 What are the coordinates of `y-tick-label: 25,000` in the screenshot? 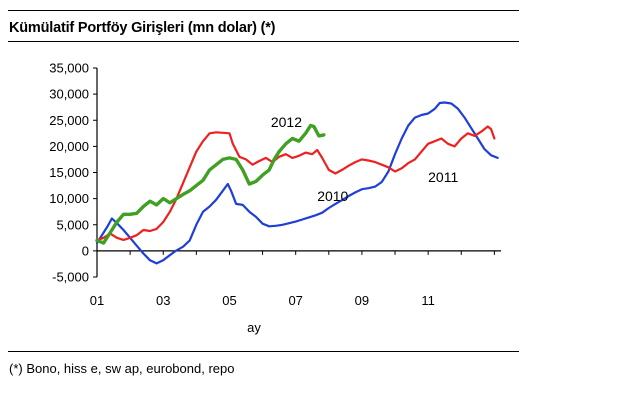 It's located at (69, 120).